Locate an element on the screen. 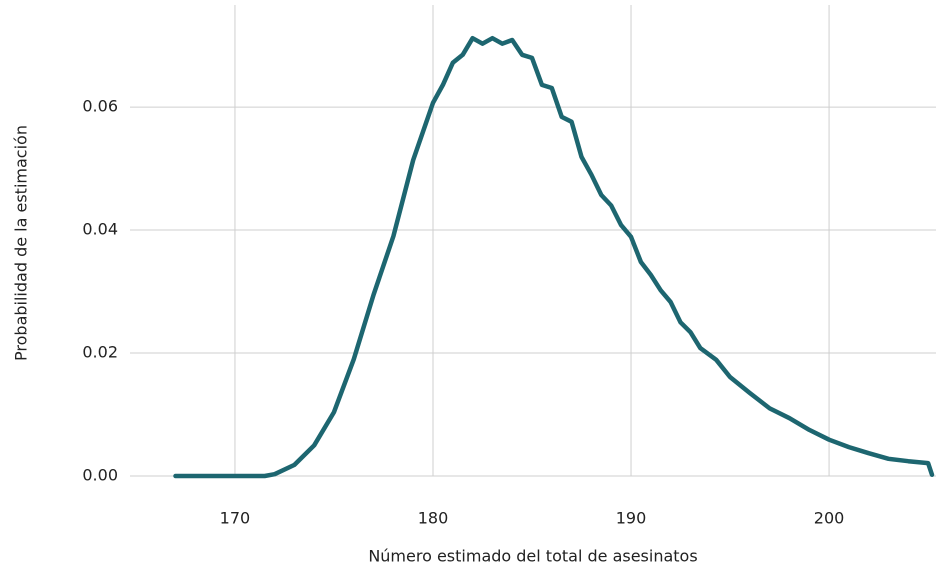 The width and height of the screenshot is (936, 576). x-tick-label: 190 is located at coordinates (631, 518).